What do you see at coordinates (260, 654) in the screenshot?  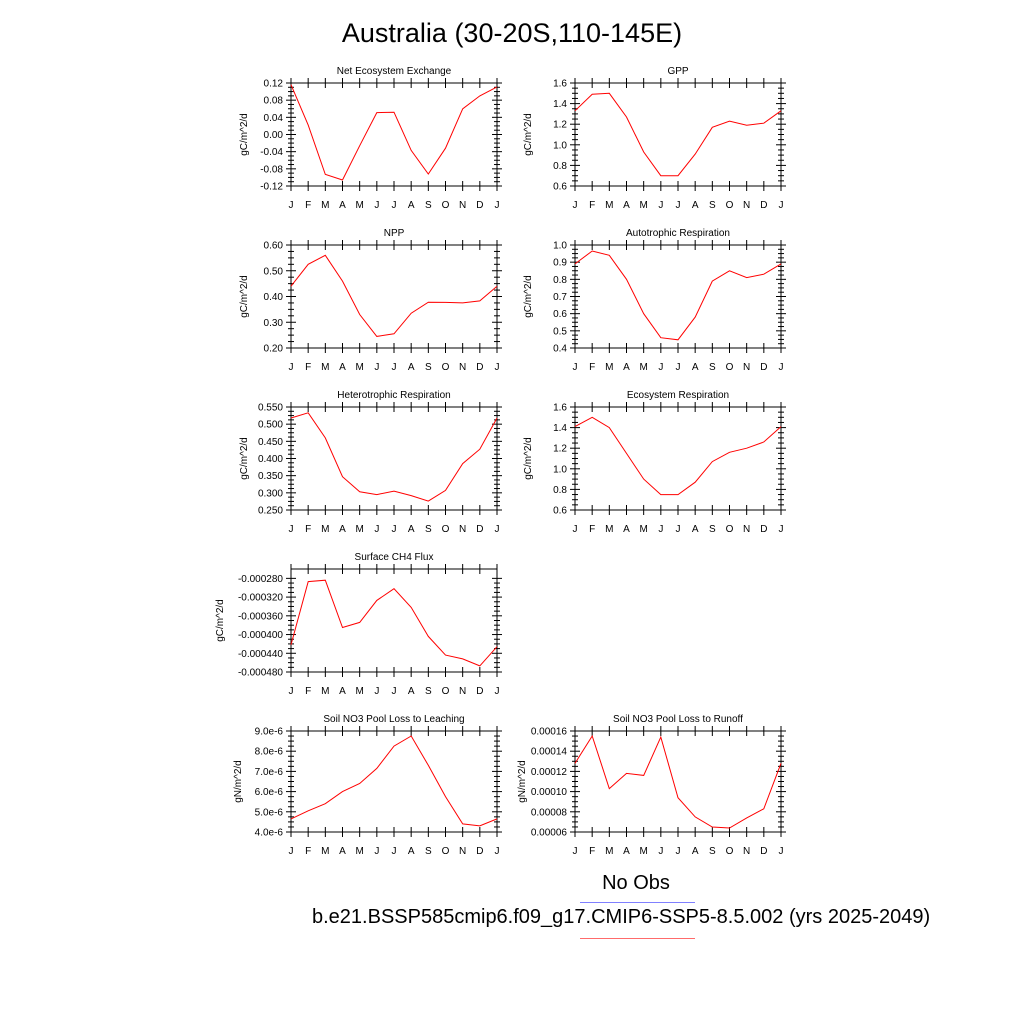 I see `y-tick-label: -0.000440` at bounding box center [260, 654].